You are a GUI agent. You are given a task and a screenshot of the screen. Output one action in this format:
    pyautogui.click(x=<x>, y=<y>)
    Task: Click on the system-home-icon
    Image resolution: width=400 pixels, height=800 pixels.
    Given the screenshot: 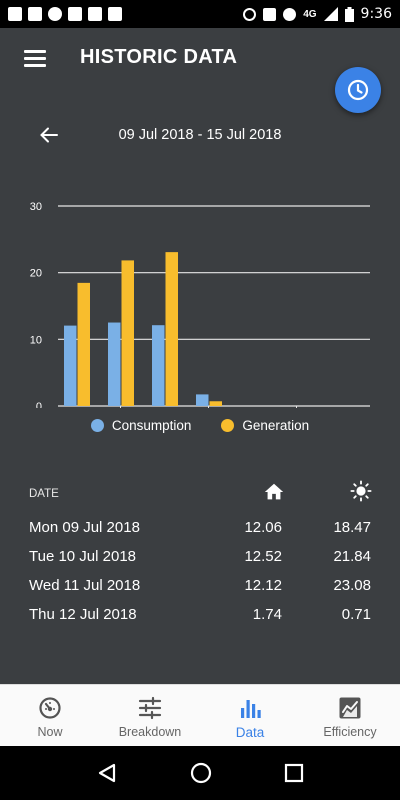 What is the action you would take?
    pyautogui.click(x=201, y=773)
    